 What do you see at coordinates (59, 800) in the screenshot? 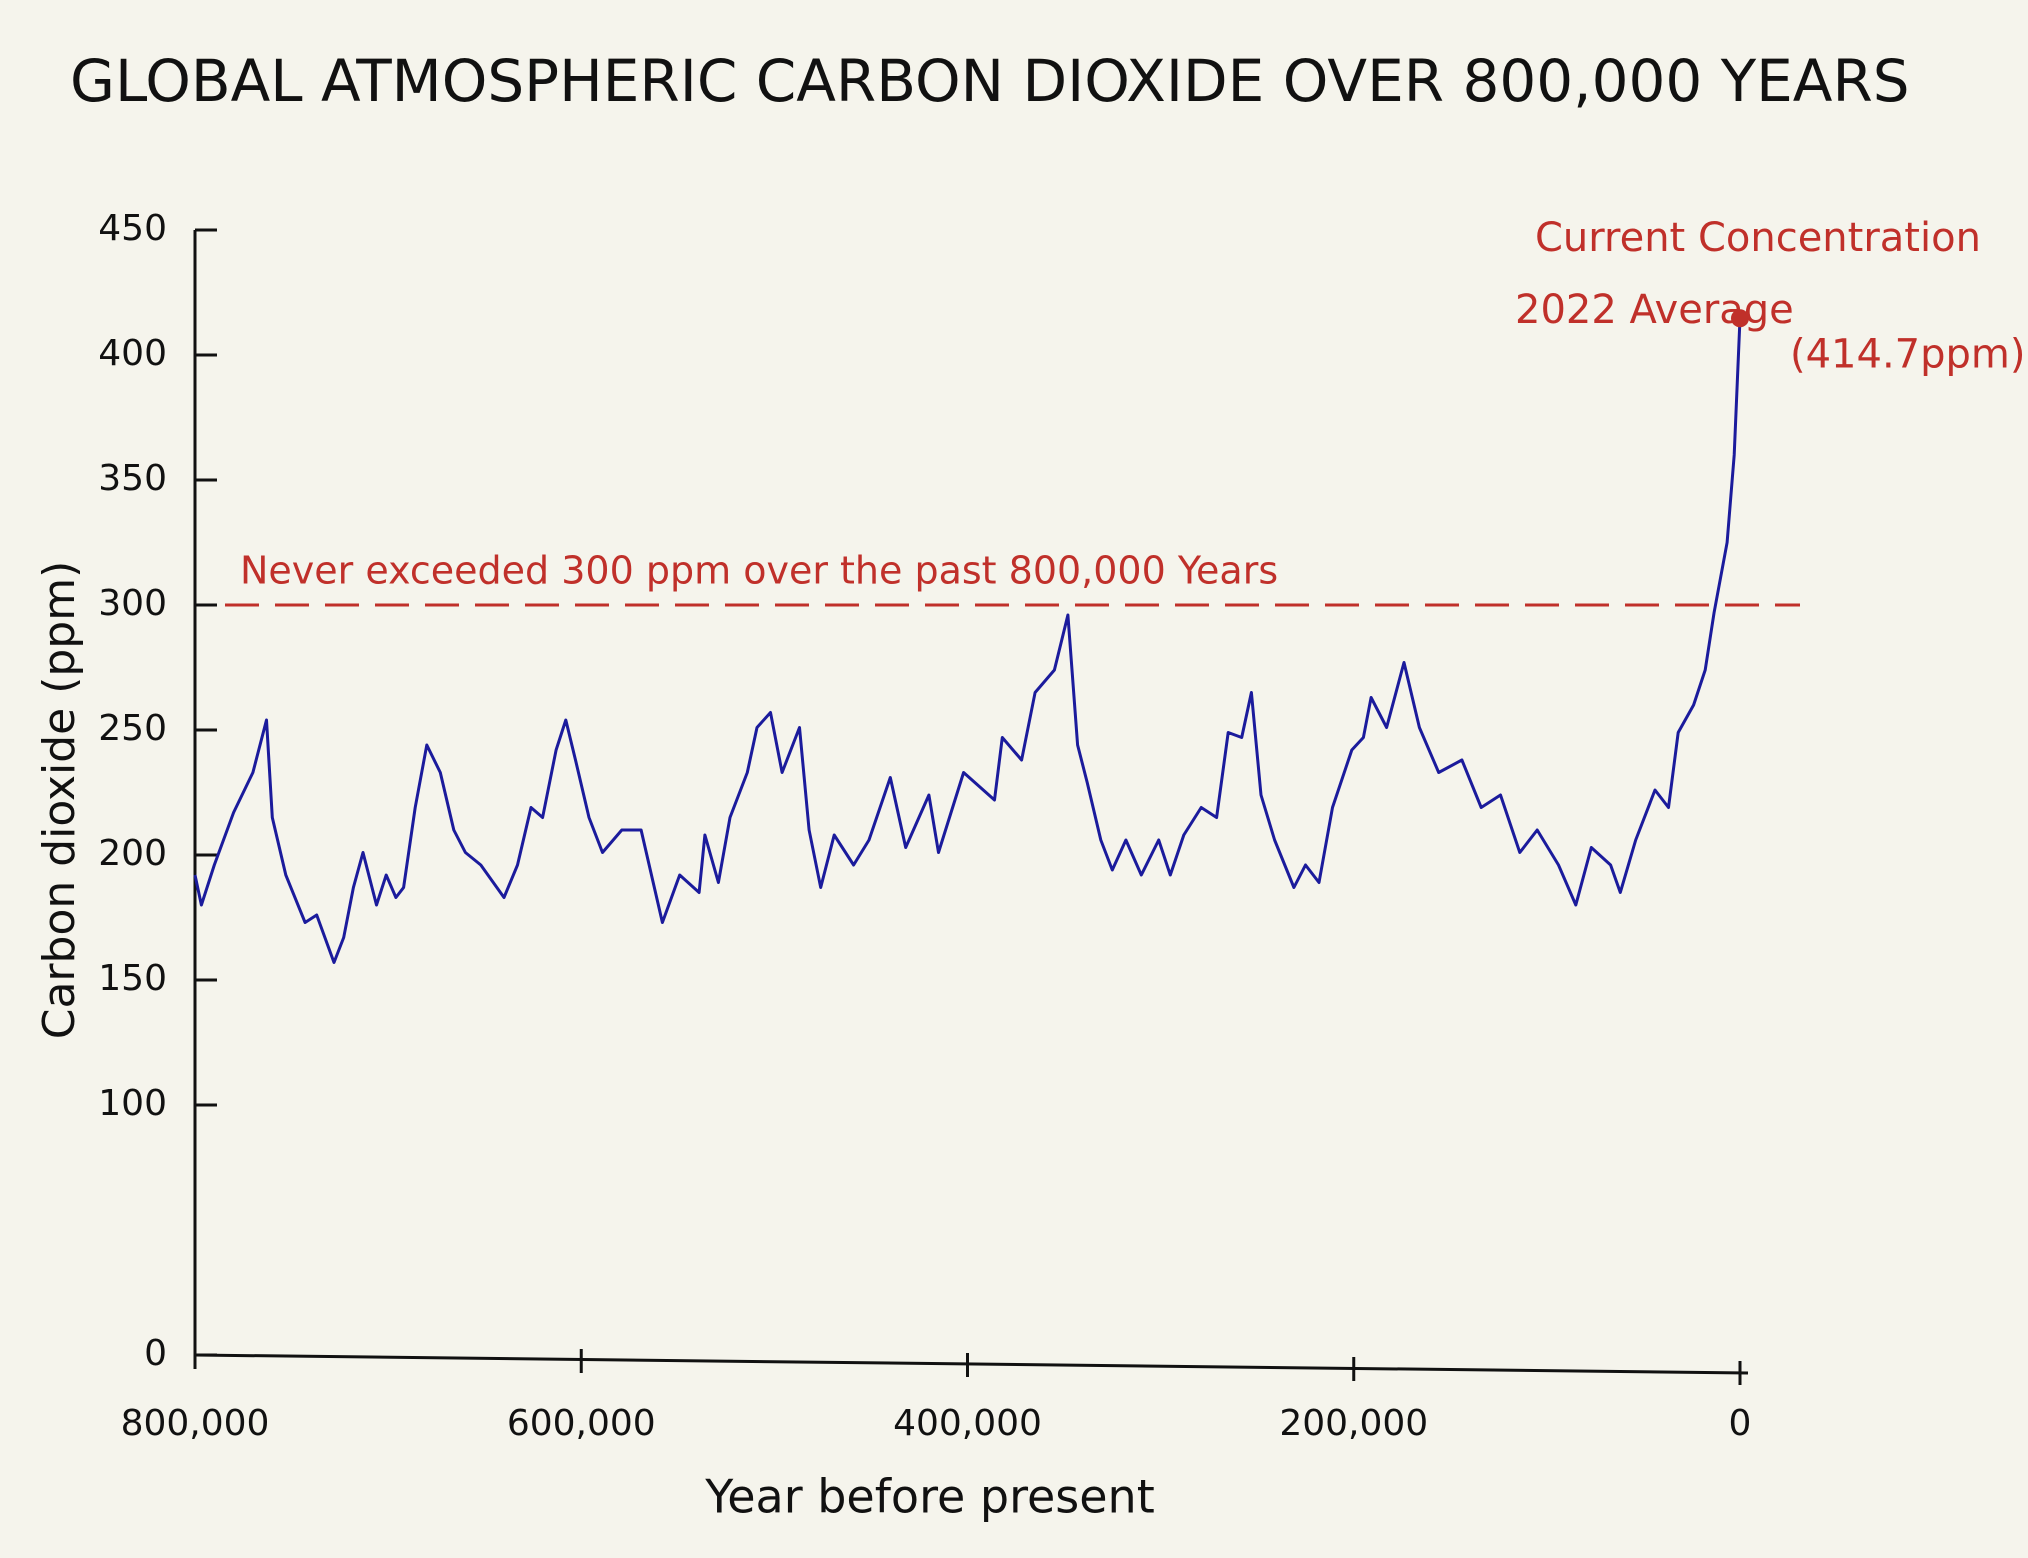
I see `y-axis-label: Carbon dioxide (ppm)` at bounding box center [59, 800].